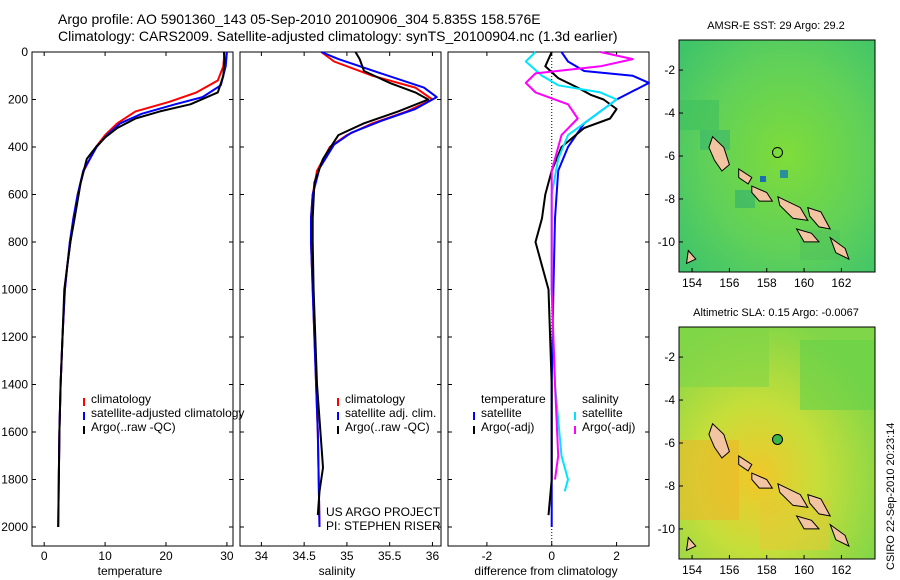 This screenshot has width=900, height=580. What do you see at coordinates (383, 512) in the screenshot?
I see `project-label: US ARGO PROJECT` at bounding box center [383, 512].